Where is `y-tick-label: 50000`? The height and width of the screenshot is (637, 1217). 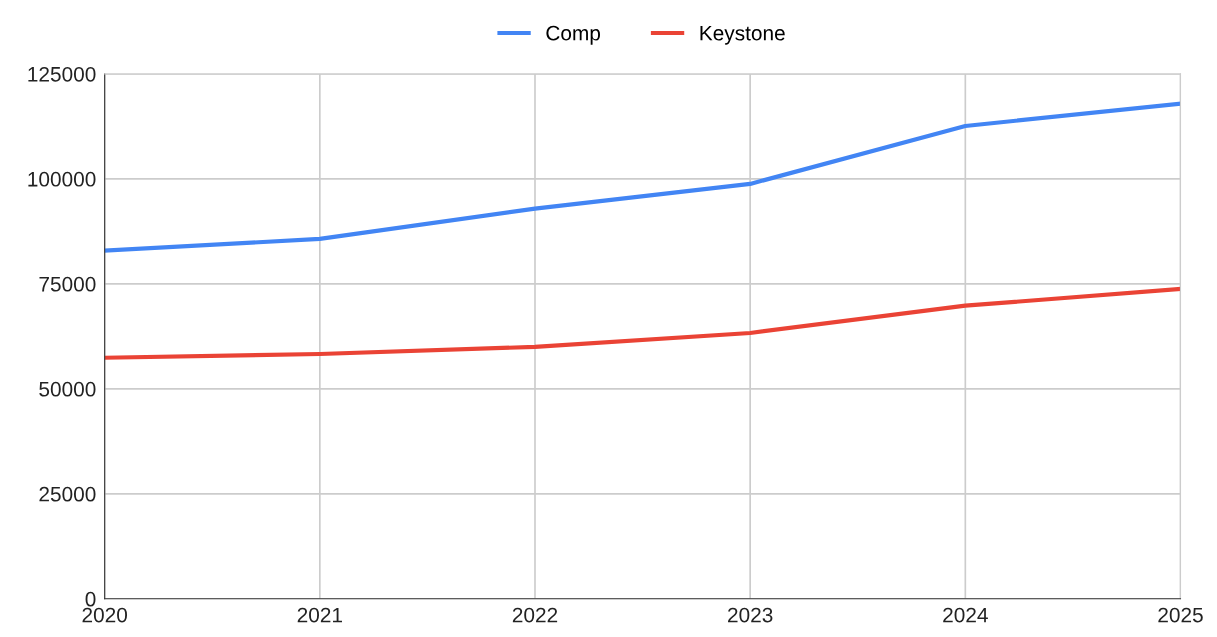 y-tick-label: 50000 is located at coordinates (67, 389).